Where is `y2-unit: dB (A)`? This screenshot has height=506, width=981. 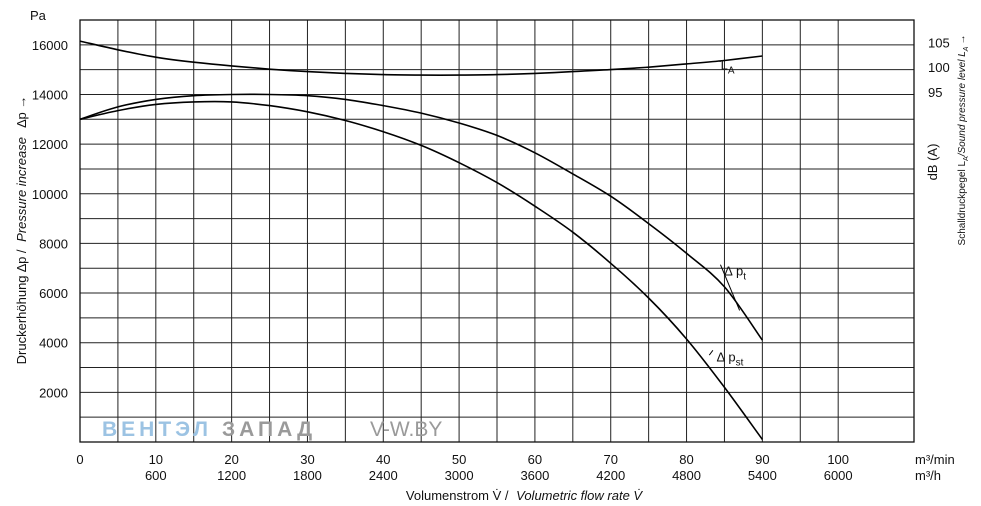 y2-unit: dB (A) is located at coordinates (932, 162).